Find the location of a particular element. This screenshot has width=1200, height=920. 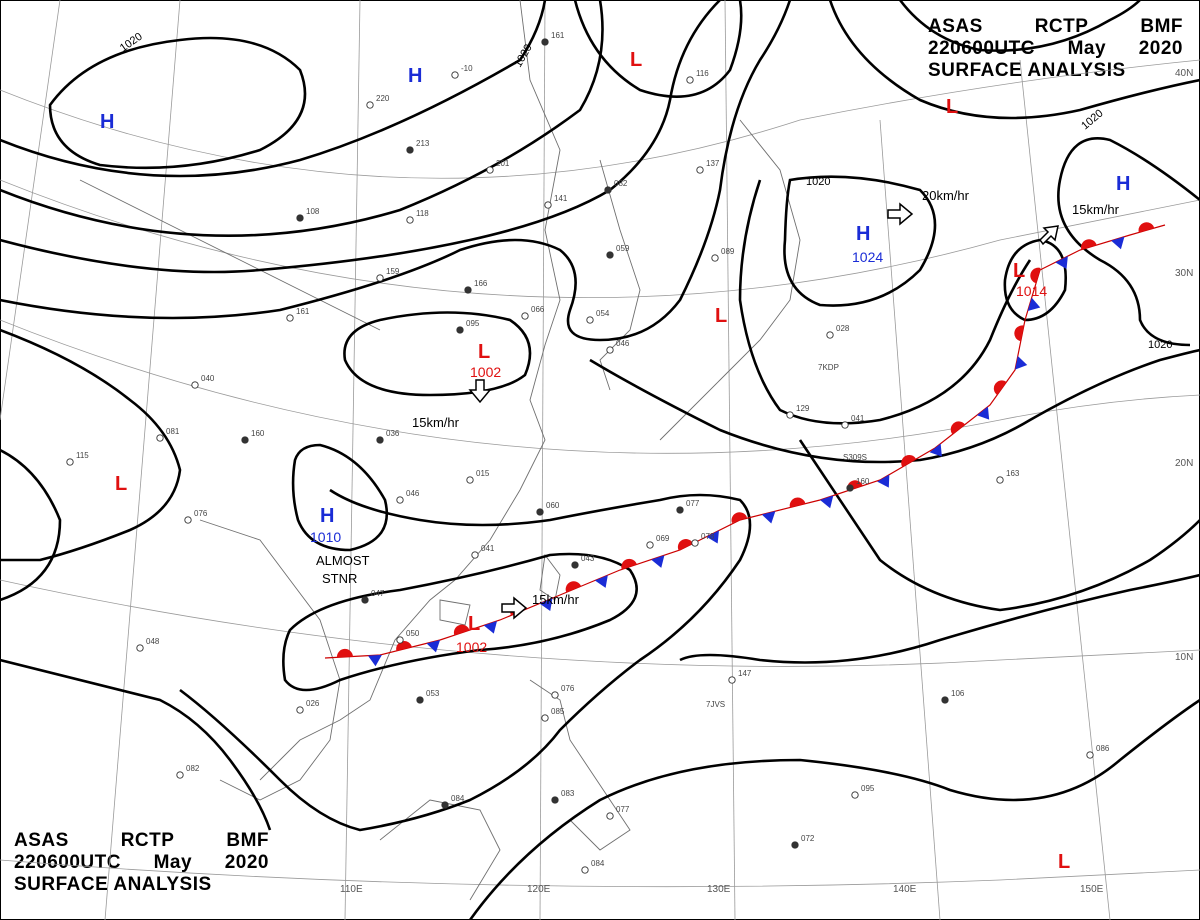

station-plot: 047 is located at coordinates (373, 596).